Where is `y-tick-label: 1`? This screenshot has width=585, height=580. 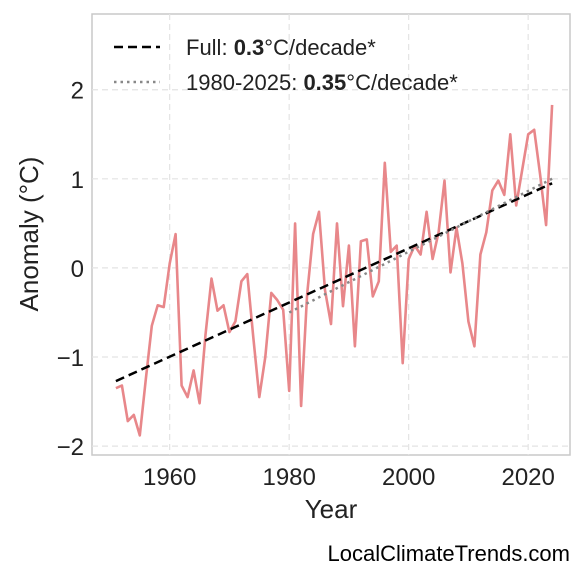
y-tick-label: 1 is located at coordinates (77, 180).